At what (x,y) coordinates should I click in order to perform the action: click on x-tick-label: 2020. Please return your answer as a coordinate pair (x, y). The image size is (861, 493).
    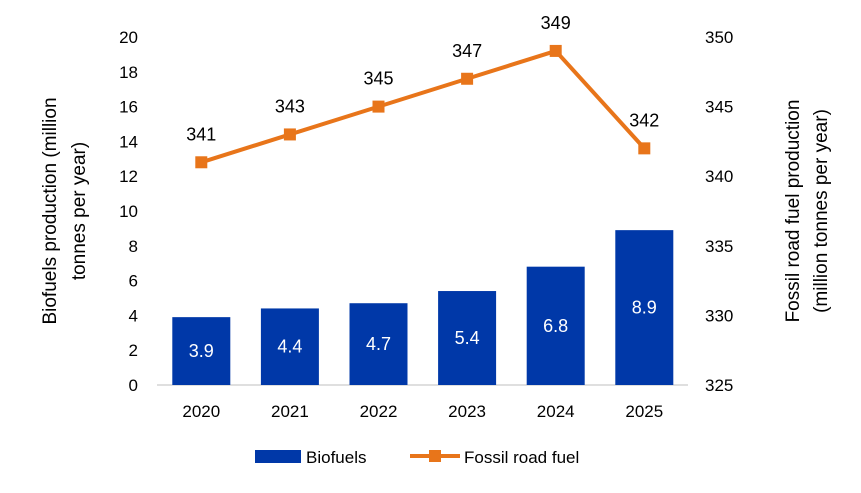
    Looking at the image, I should click on (201, 411).